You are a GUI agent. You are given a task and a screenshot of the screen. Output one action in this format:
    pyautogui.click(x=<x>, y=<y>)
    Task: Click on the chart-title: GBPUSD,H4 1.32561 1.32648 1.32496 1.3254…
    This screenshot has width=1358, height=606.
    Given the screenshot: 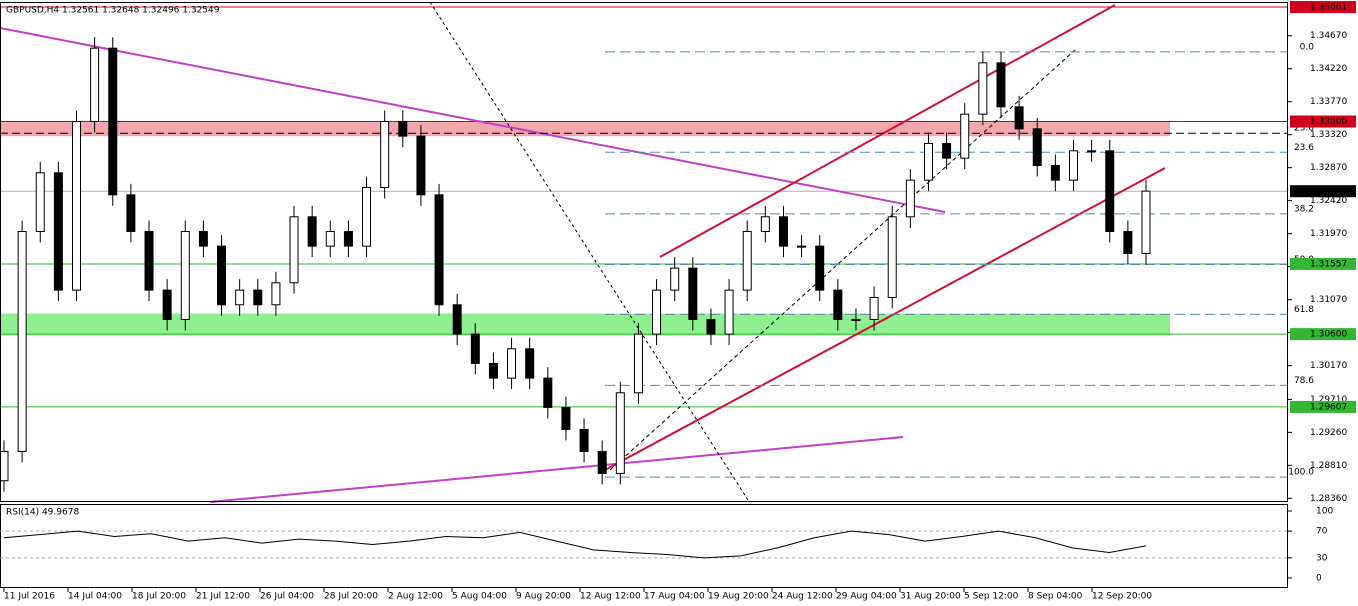 What is the action you would take?
    pyautogui.click(x=113, y=11)
    